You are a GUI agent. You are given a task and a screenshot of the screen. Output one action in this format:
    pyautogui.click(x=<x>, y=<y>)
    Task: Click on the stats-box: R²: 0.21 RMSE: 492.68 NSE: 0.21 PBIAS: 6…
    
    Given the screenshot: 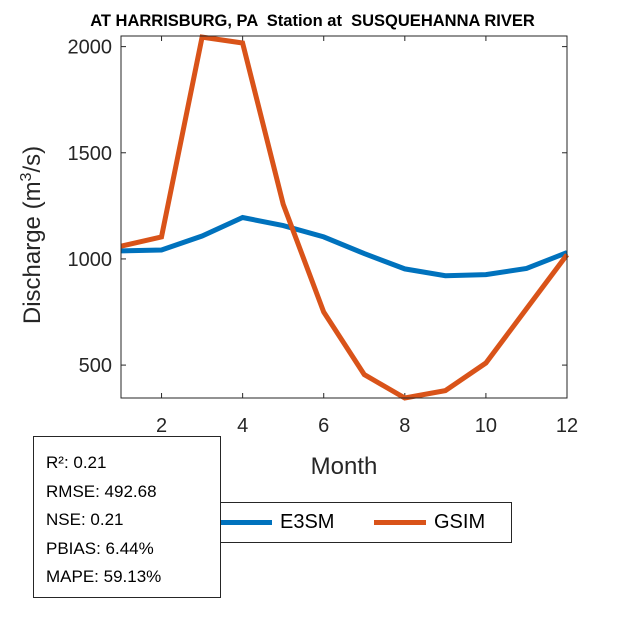 What is the action you would take?
    pyautogui.click(x=127, y=517)
    